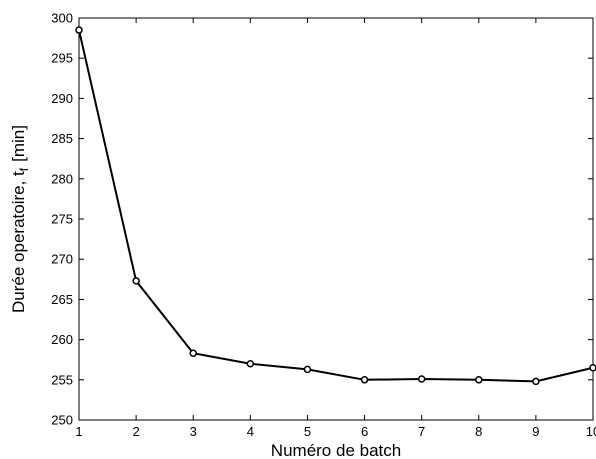  What do you see at coordinates (336, 450) in the screenshot?
I see `x-axis-label: Numéro de batch` at bounding box center [336, 450].